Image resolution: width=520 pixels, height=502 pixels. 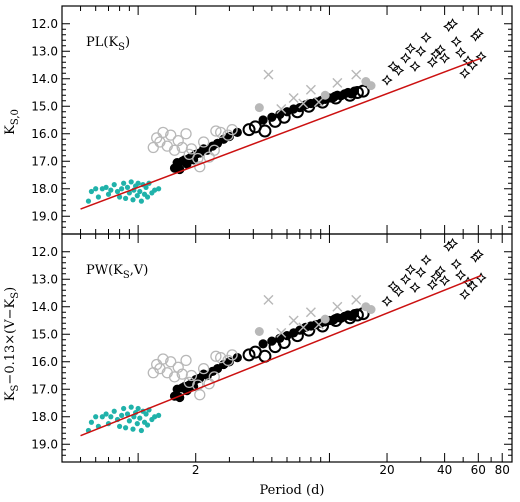 What do you see at coordinates (44, 362) in the screenshot?
I see `y-tick-label: 16.0` at bounding box center [44, 362].